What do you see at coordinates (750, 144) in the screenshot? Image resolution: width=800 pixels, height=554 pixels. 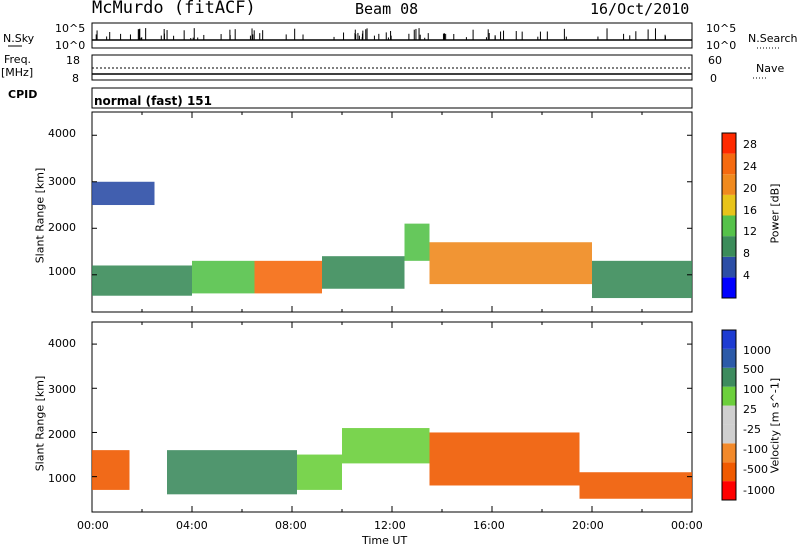 I see `power-cb-tick-28: 28` at bounding box center [750, 144].